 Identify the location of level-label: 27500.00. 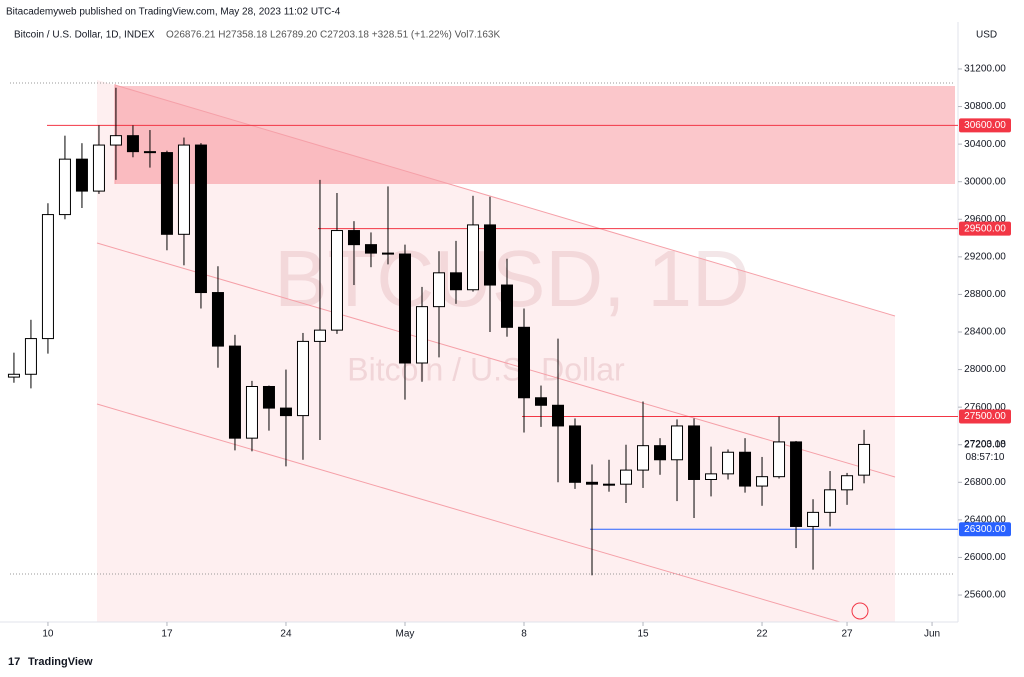
(985, 416).